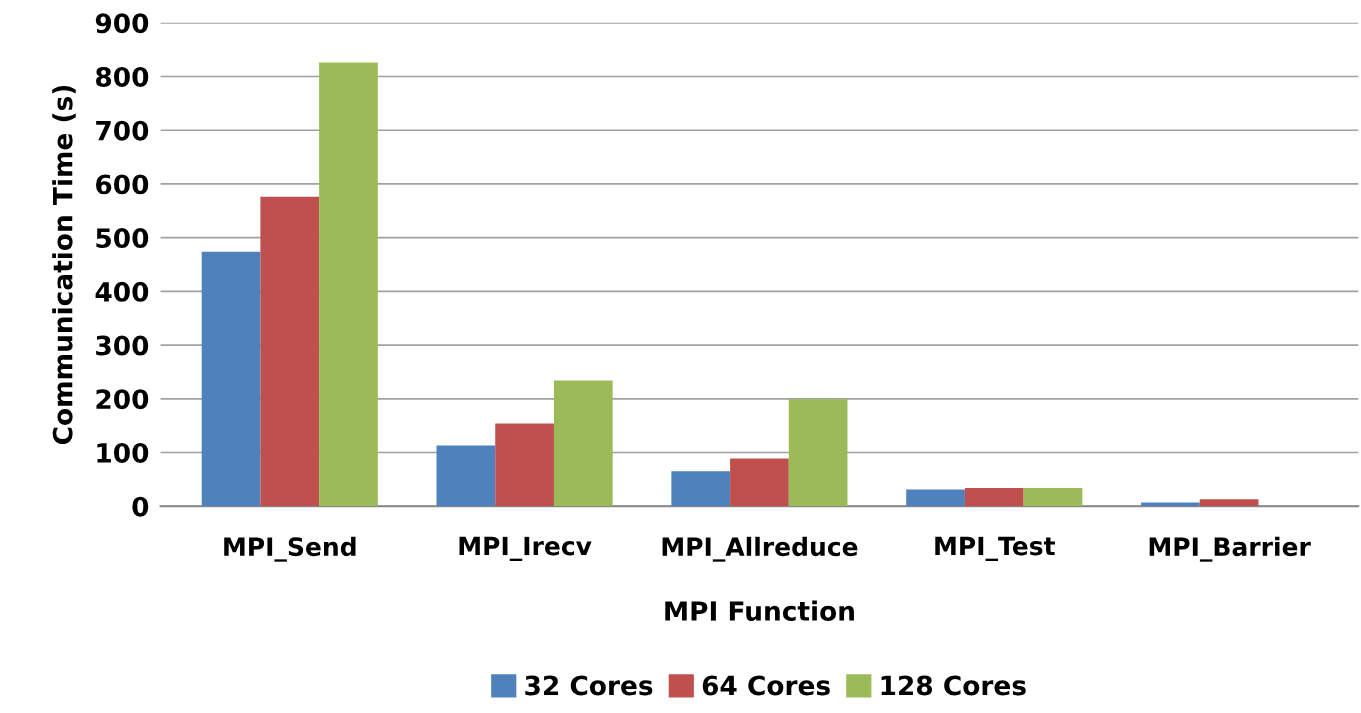 This screenshot has height=713, width=1361. Describe the element at coordinates (122, 23) in the screenshot. I see `y-tick-label: 900` at that location.